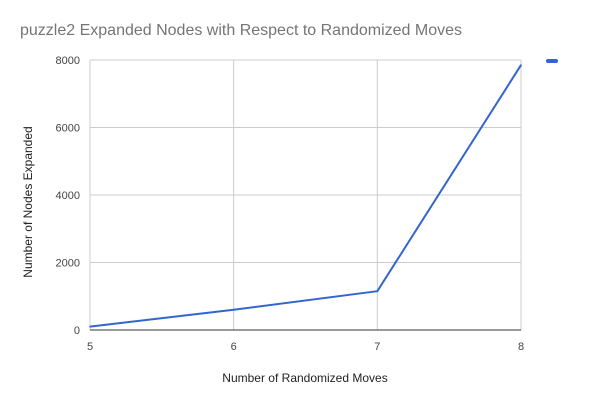  What do you see at coordinates (68, 264) in the screenshot?
I see `y-tick-label: 2000` at bounding box center [68, 264].